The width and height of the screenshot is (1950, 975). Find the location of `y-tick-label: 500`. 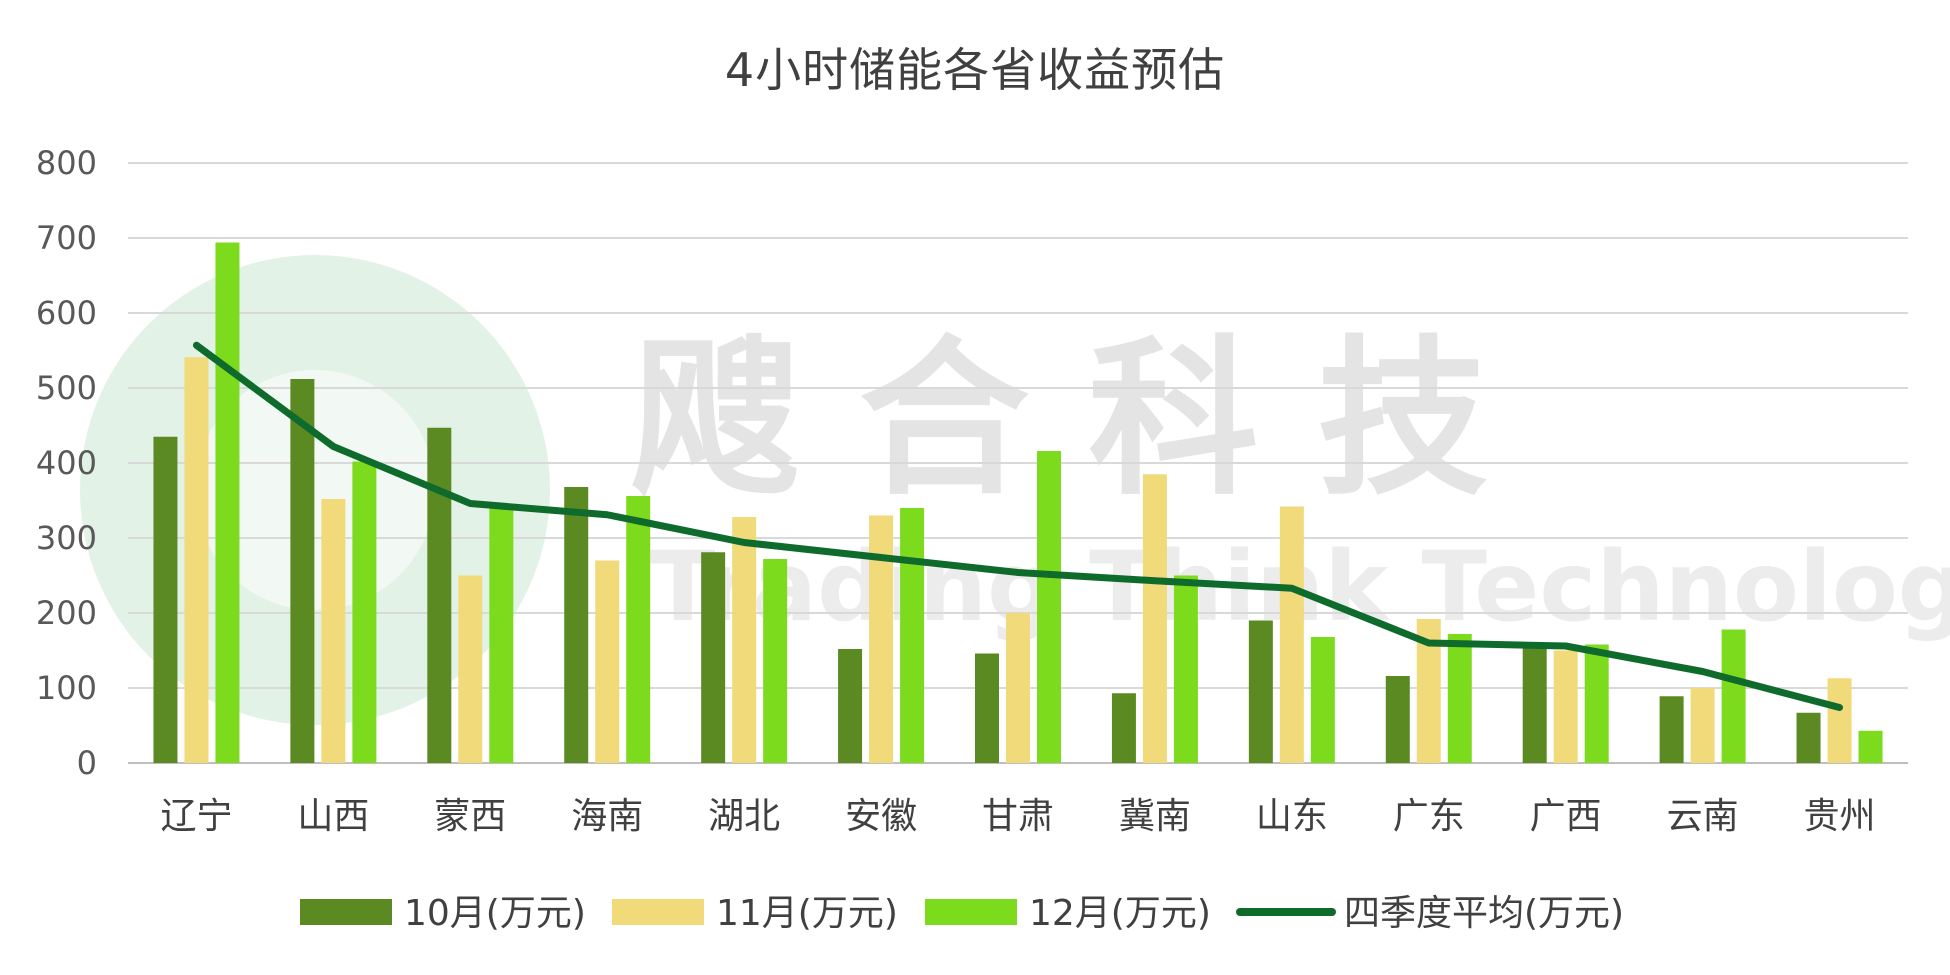

y-tick-label: 500 is located at coordinates (66, 388).